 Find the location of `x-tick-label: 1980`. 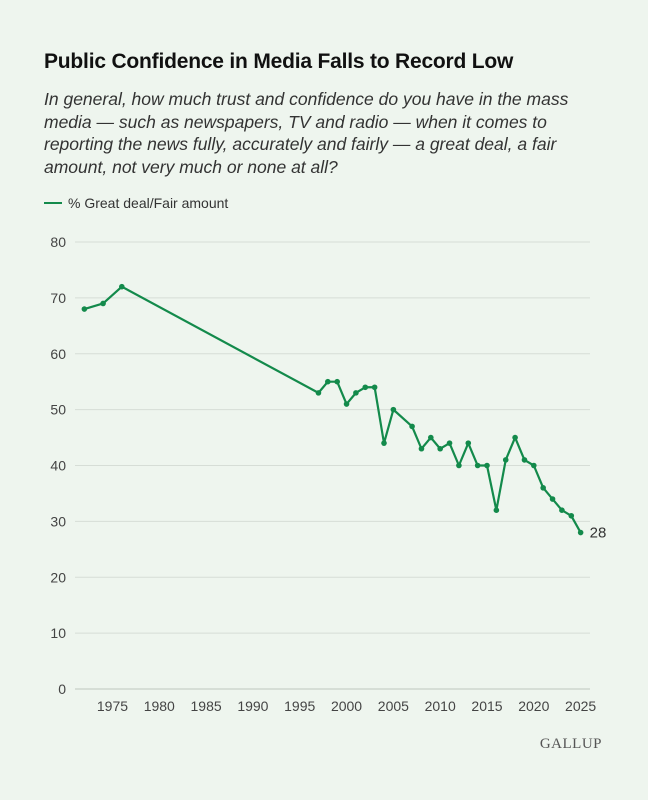

x-tick-label: 1980 is located at coordinates (159, 706).